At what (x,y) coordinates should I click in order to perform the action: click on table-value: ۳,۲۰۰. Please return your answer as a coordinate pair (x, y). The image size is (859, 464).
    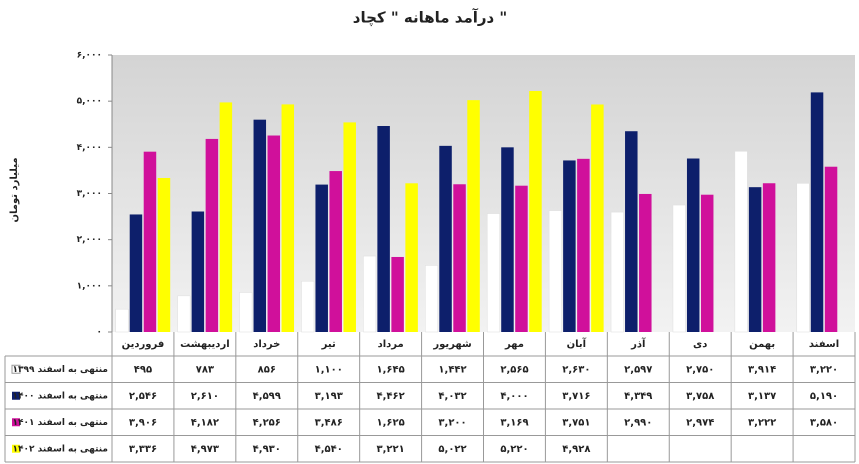
    Looking at the image, I should click on (452, 422).